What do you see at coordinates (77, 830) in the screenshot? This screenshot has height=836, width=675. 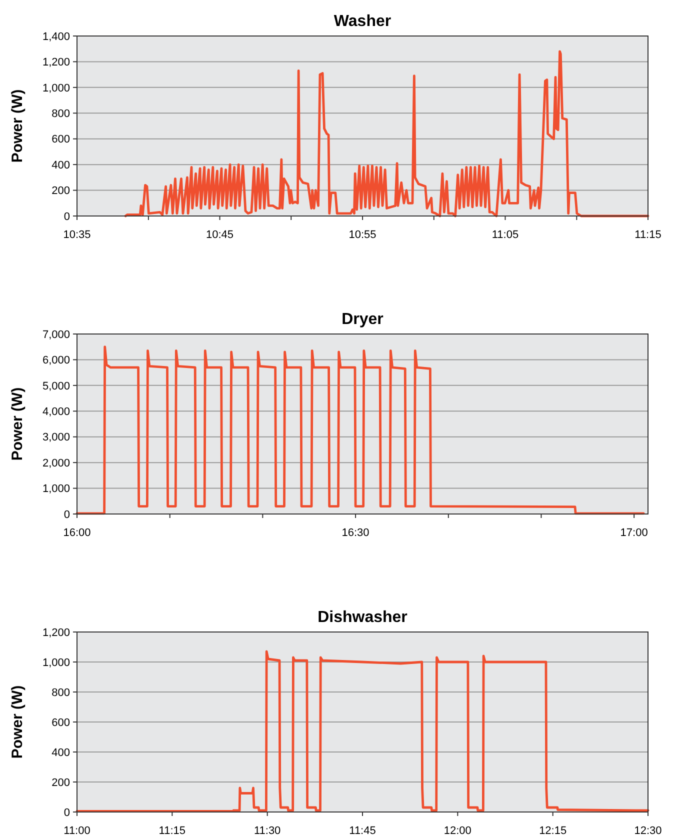 I see `x-tick-label: 11:00` at bounding box center [77, 830].